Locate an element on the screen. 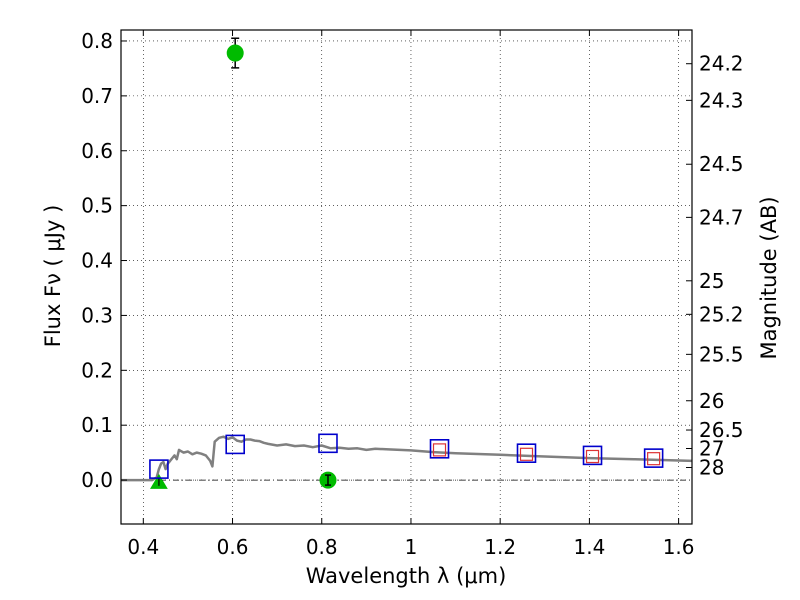  magnitude-tick-label: 25.2 is located at coordinates (721, 314).